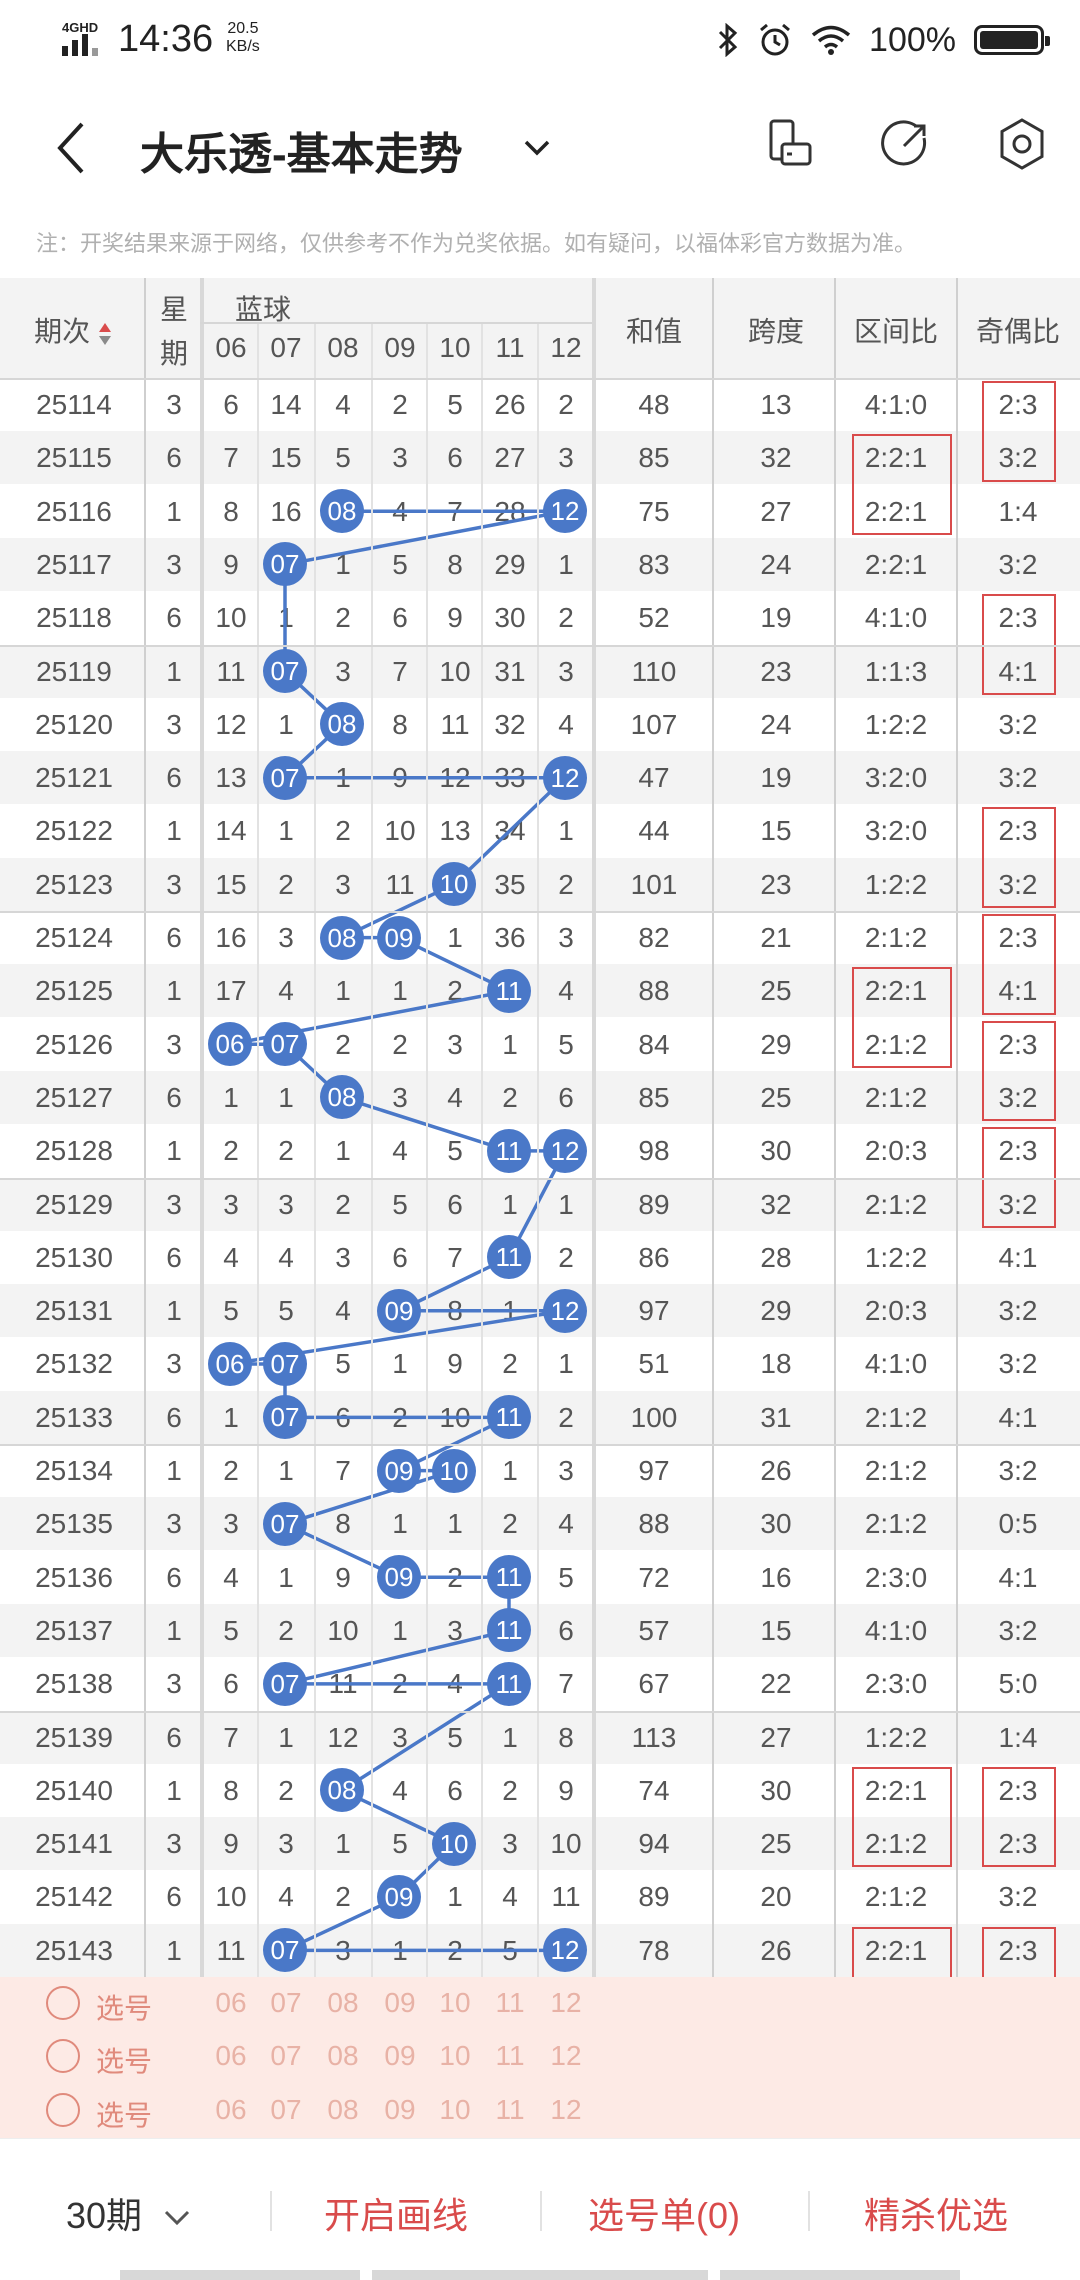 This screenshot has width=1080, height=2280. Describe the element at coordinates (174, 1470) in the screenshot. I see `row-weekday: 1` at that location.